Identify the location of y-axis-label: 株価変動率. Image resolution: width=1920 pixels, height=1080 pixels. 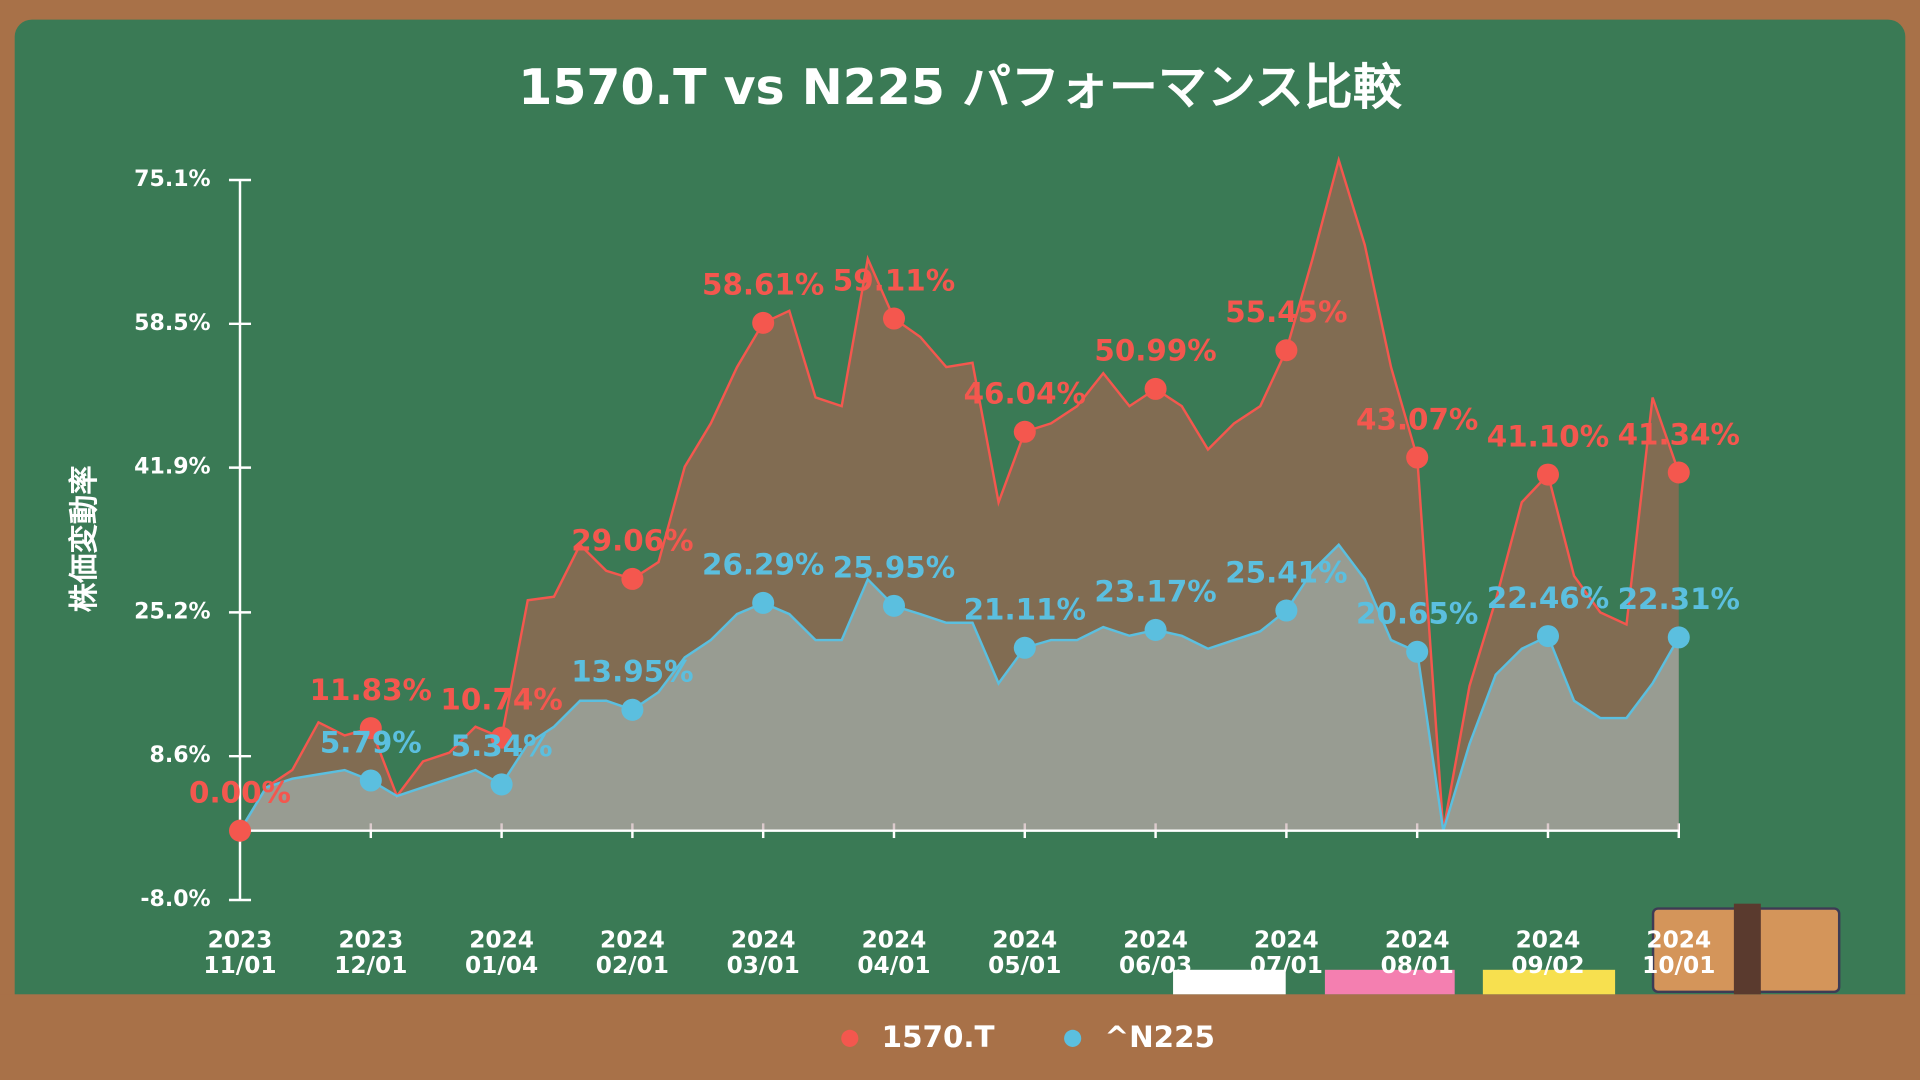
(84, 538).